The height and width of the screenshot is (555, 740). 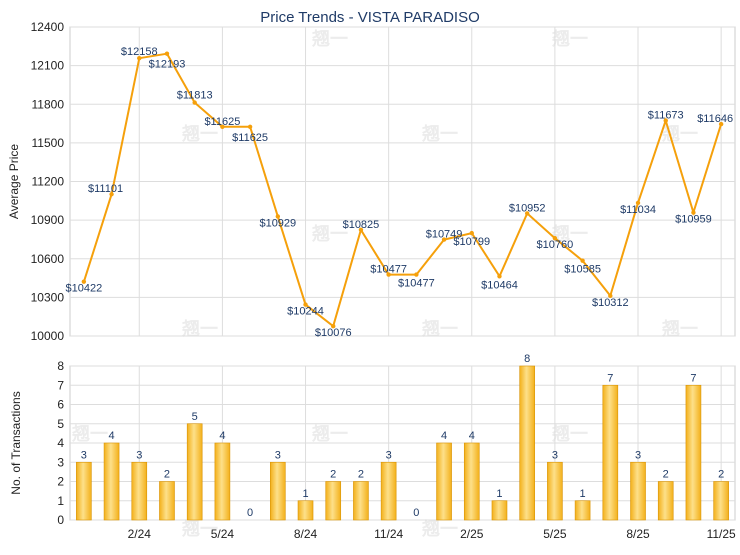 I want to click on price-data-label: $11034, so click(x=638, y=210).